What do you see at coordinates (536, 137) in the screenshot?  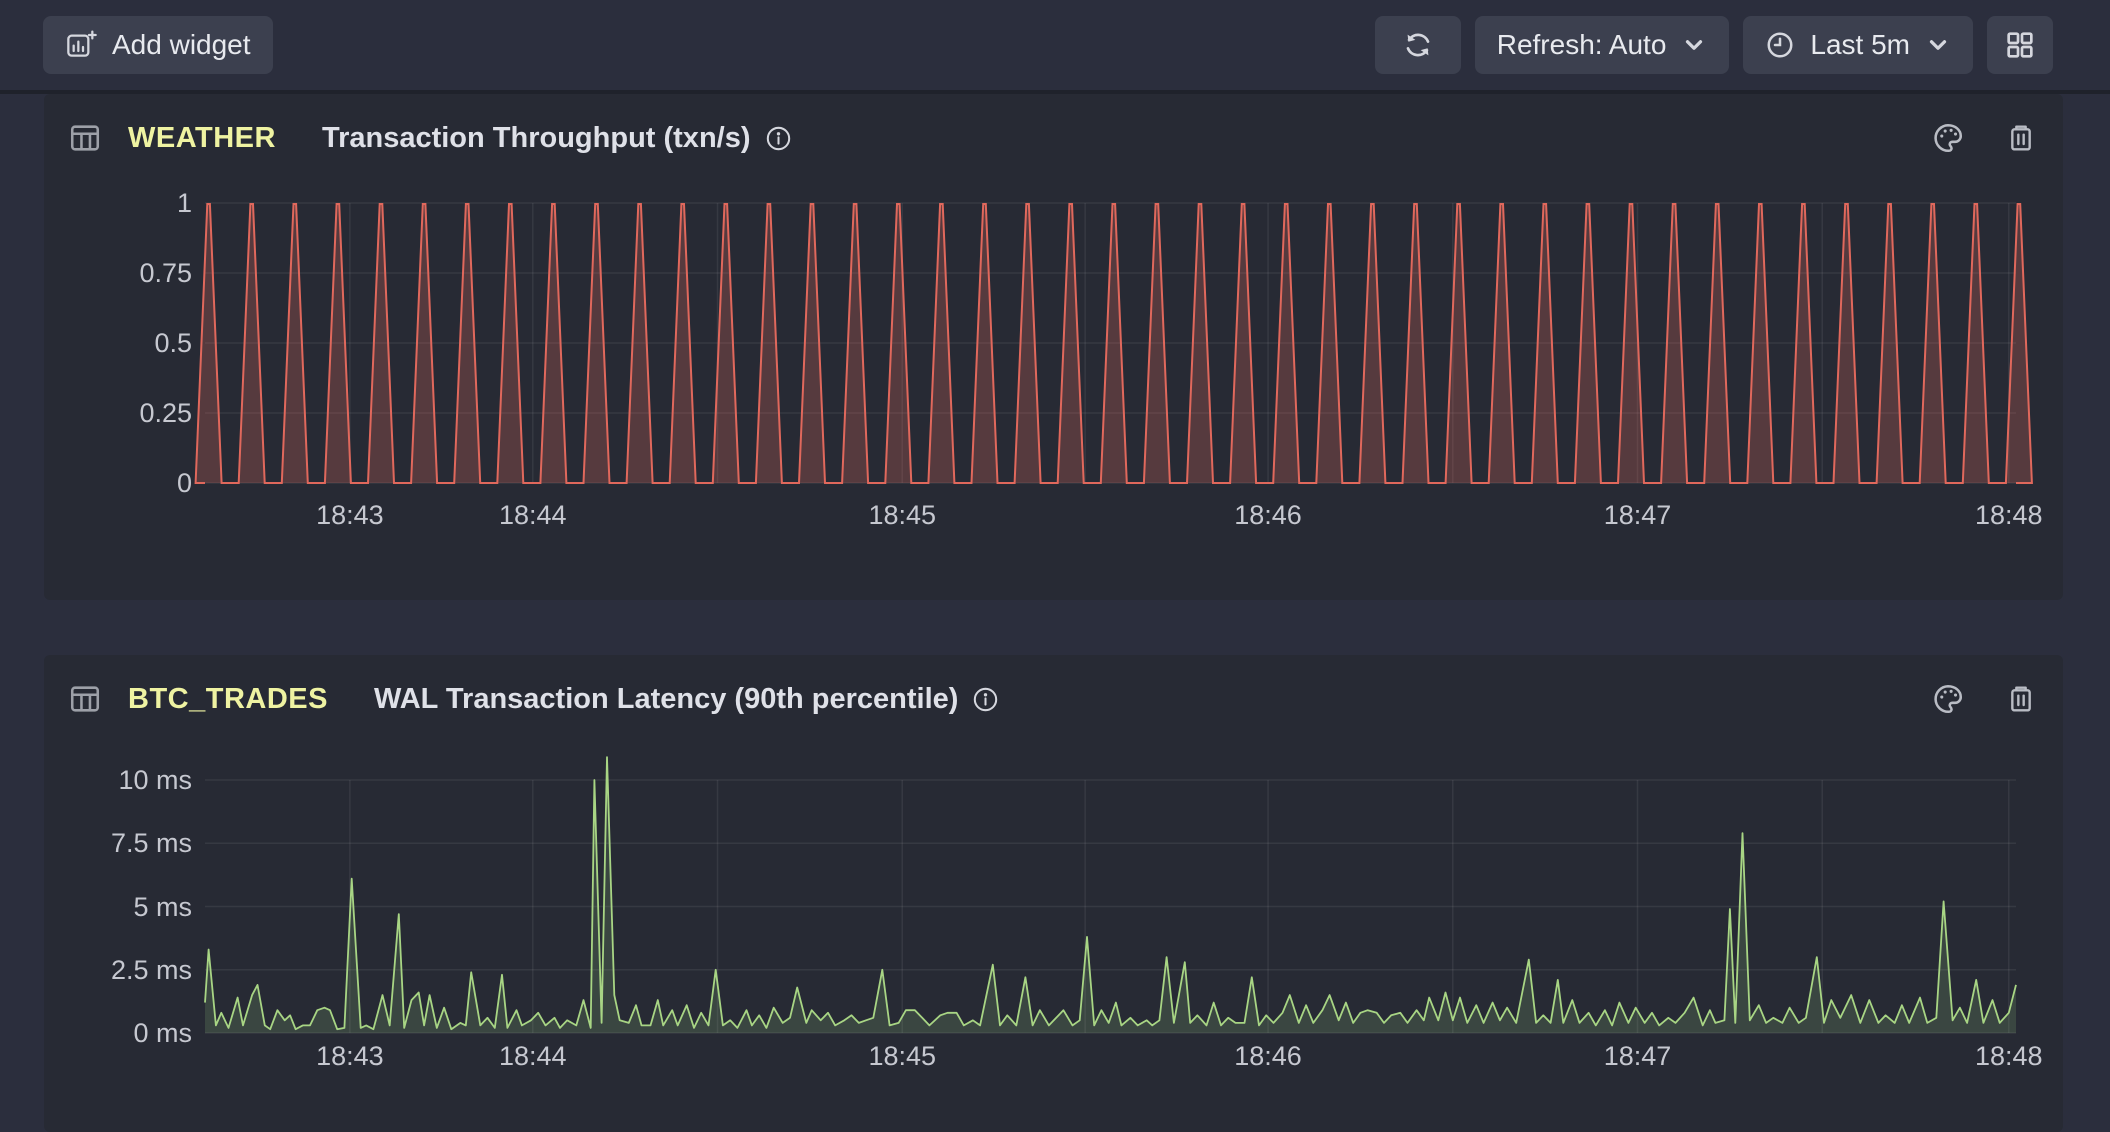 I see `chart-title: Transaction Throughput (txn/s)` at bounding box center [536, 137].